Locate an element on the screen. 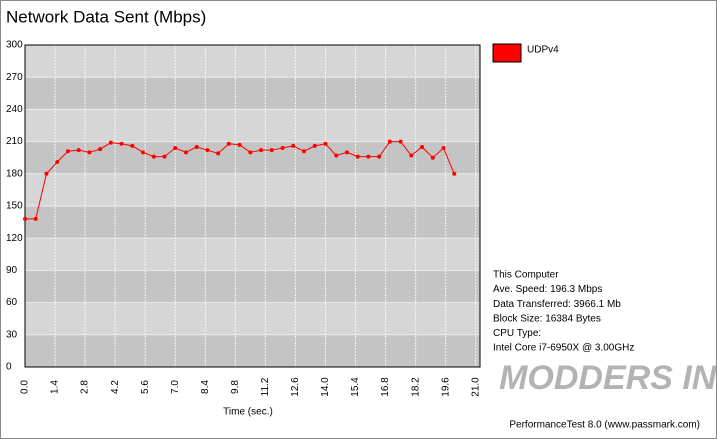  x-tick-label: 12.6 is located at coordinates (295, 387).